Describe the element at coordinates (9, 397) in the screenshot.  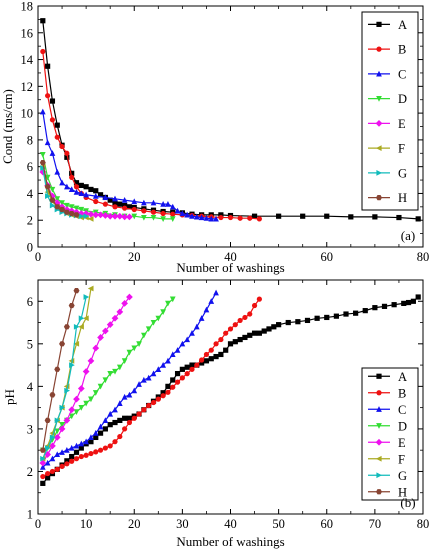
I see `y-axis-label: pH` at that location.